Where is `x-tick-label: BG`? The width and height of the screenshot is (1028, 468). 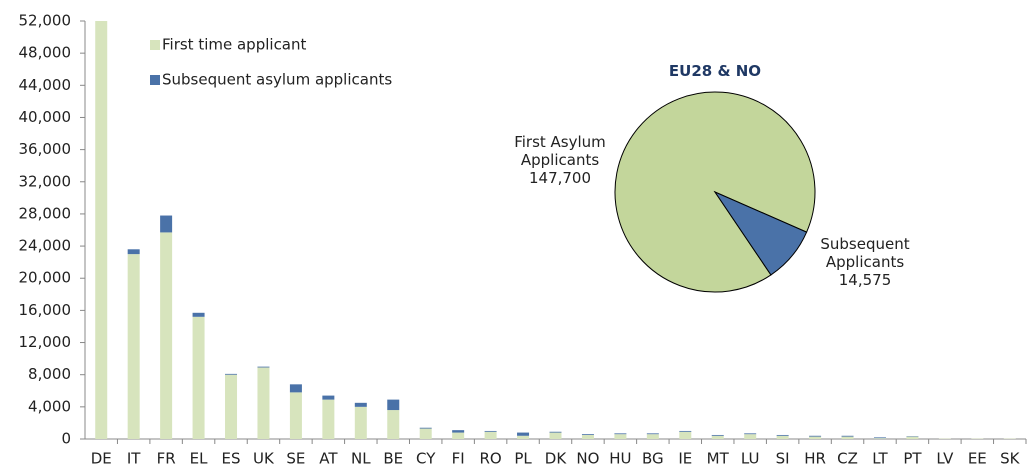 x-tick-label: BG is located at coordinates (653, 459).